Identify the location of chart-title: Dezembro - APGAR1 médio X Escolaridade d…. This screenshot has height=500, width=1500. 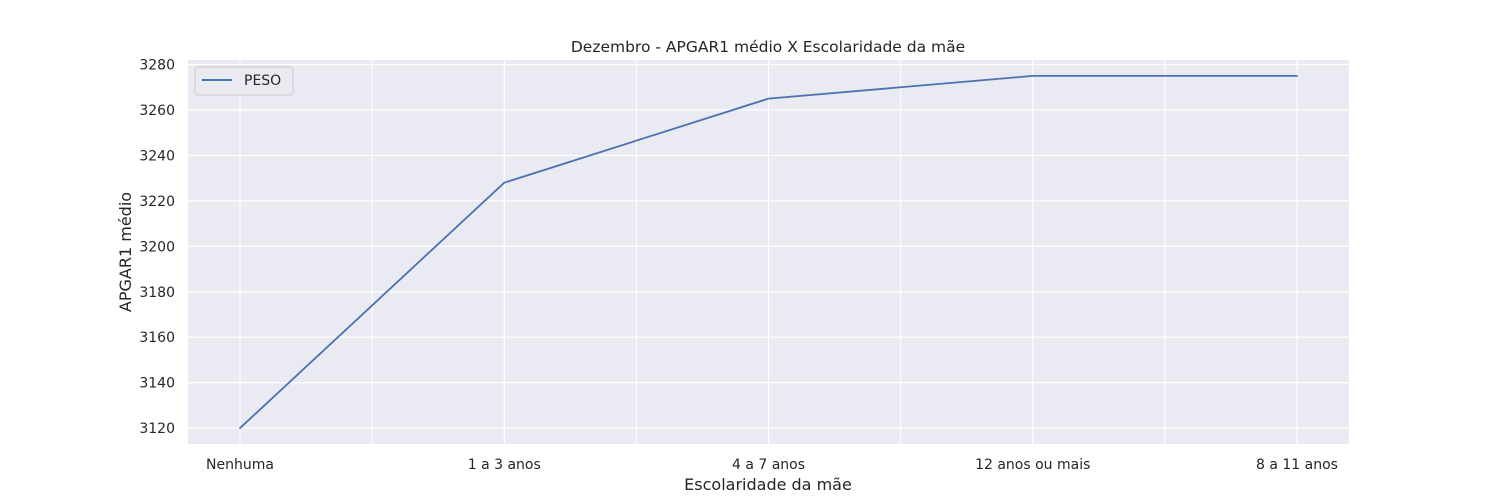
(768, 47).